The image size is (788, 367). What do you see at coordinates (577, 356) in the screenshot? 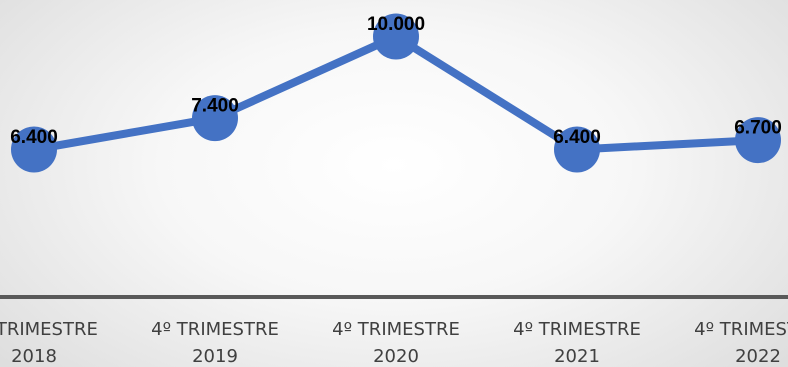
I see `x-tick-label: 2021` at bounding box center [577, 356].